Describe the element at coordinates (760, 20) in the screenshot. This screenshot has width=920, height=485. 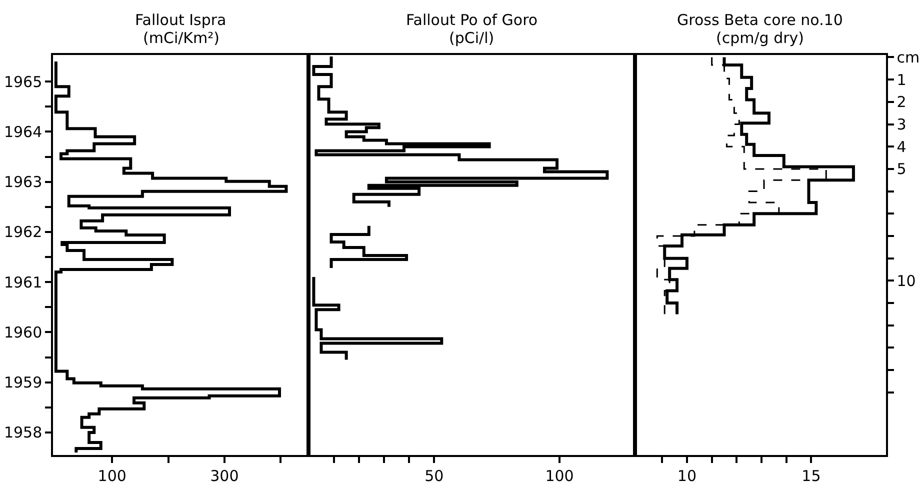
I see `chart-title: Gross Beta core no.10` at that location.